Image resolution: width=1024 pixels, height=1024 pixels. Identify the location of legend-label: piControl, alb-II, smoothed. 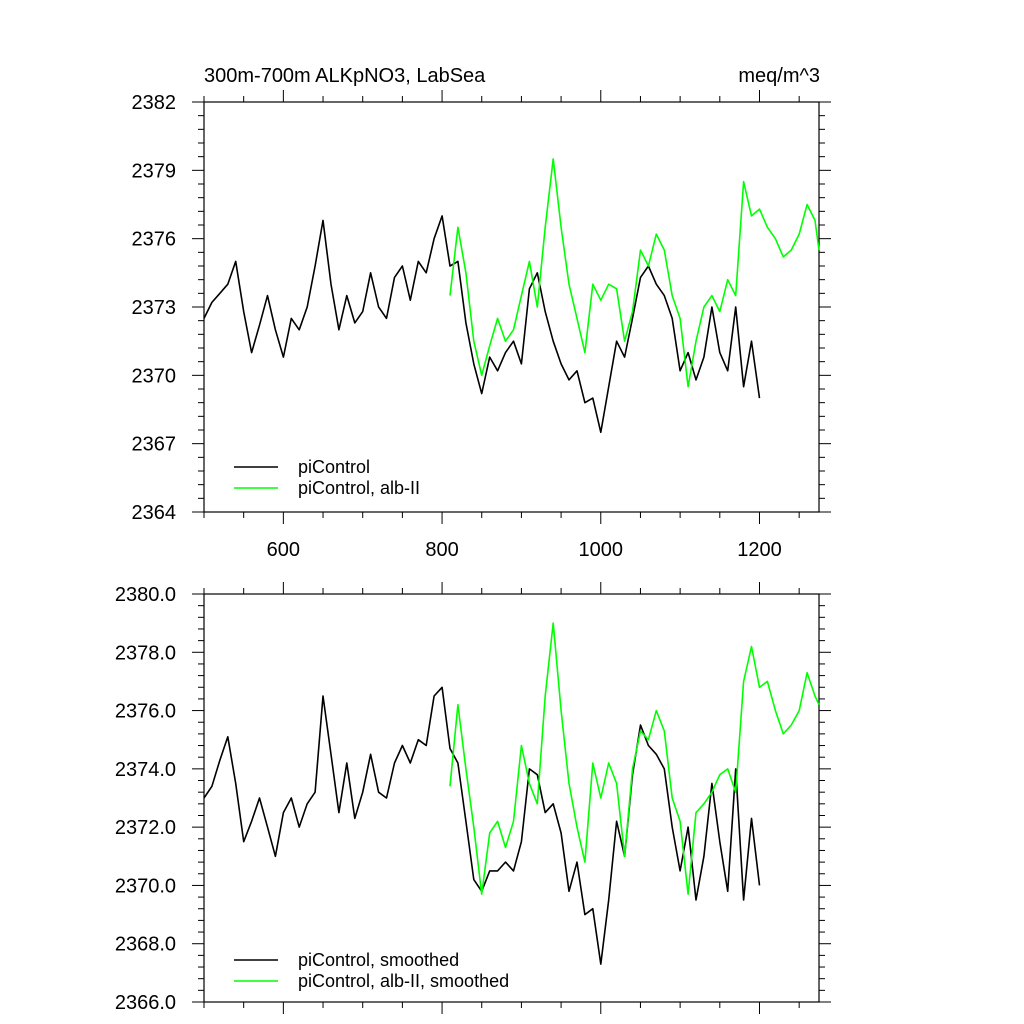
(403, 981).